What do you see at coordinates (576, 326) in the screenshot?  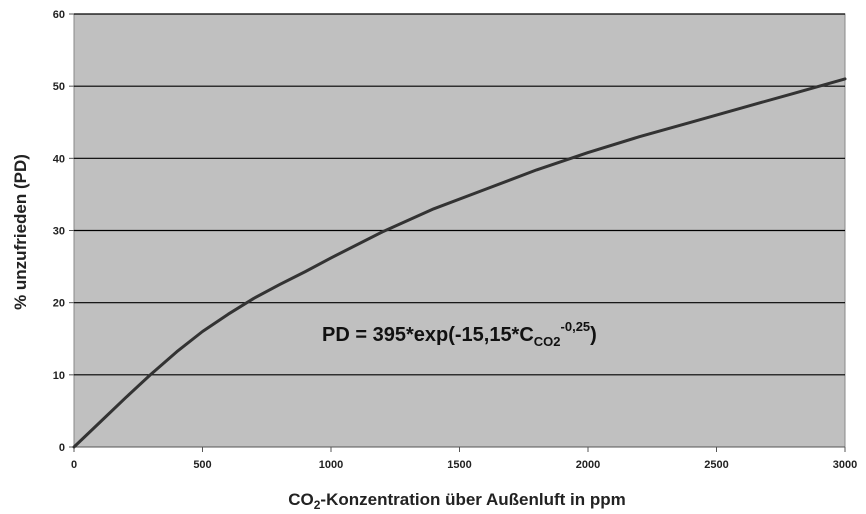 I see `formula-superscript: -0,25` at bounding box center [576, 326].